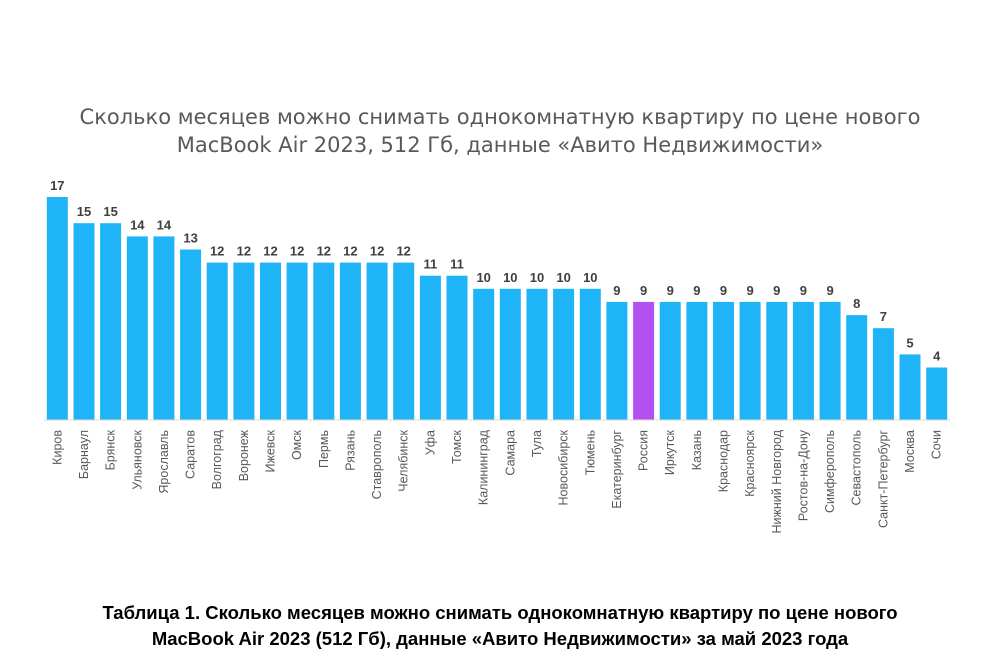 The width and height of the screenshot is (1000, 667). What do you see at coordinates (777, 481) in the screenshot?
I see `category-label-нижний-новгород: Нижний Новгород` at bounding box center [777, 481].